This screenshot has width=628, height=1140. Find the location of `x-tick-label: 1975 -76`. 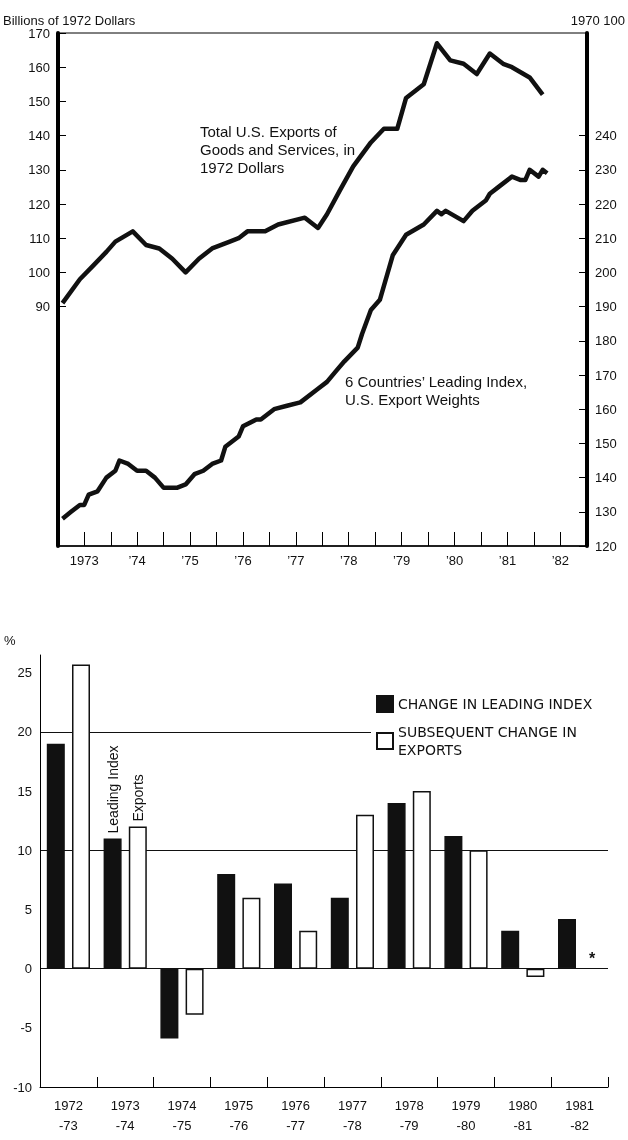

x-tick-label: 1975 -76 is located at coordinates (239, 1115).